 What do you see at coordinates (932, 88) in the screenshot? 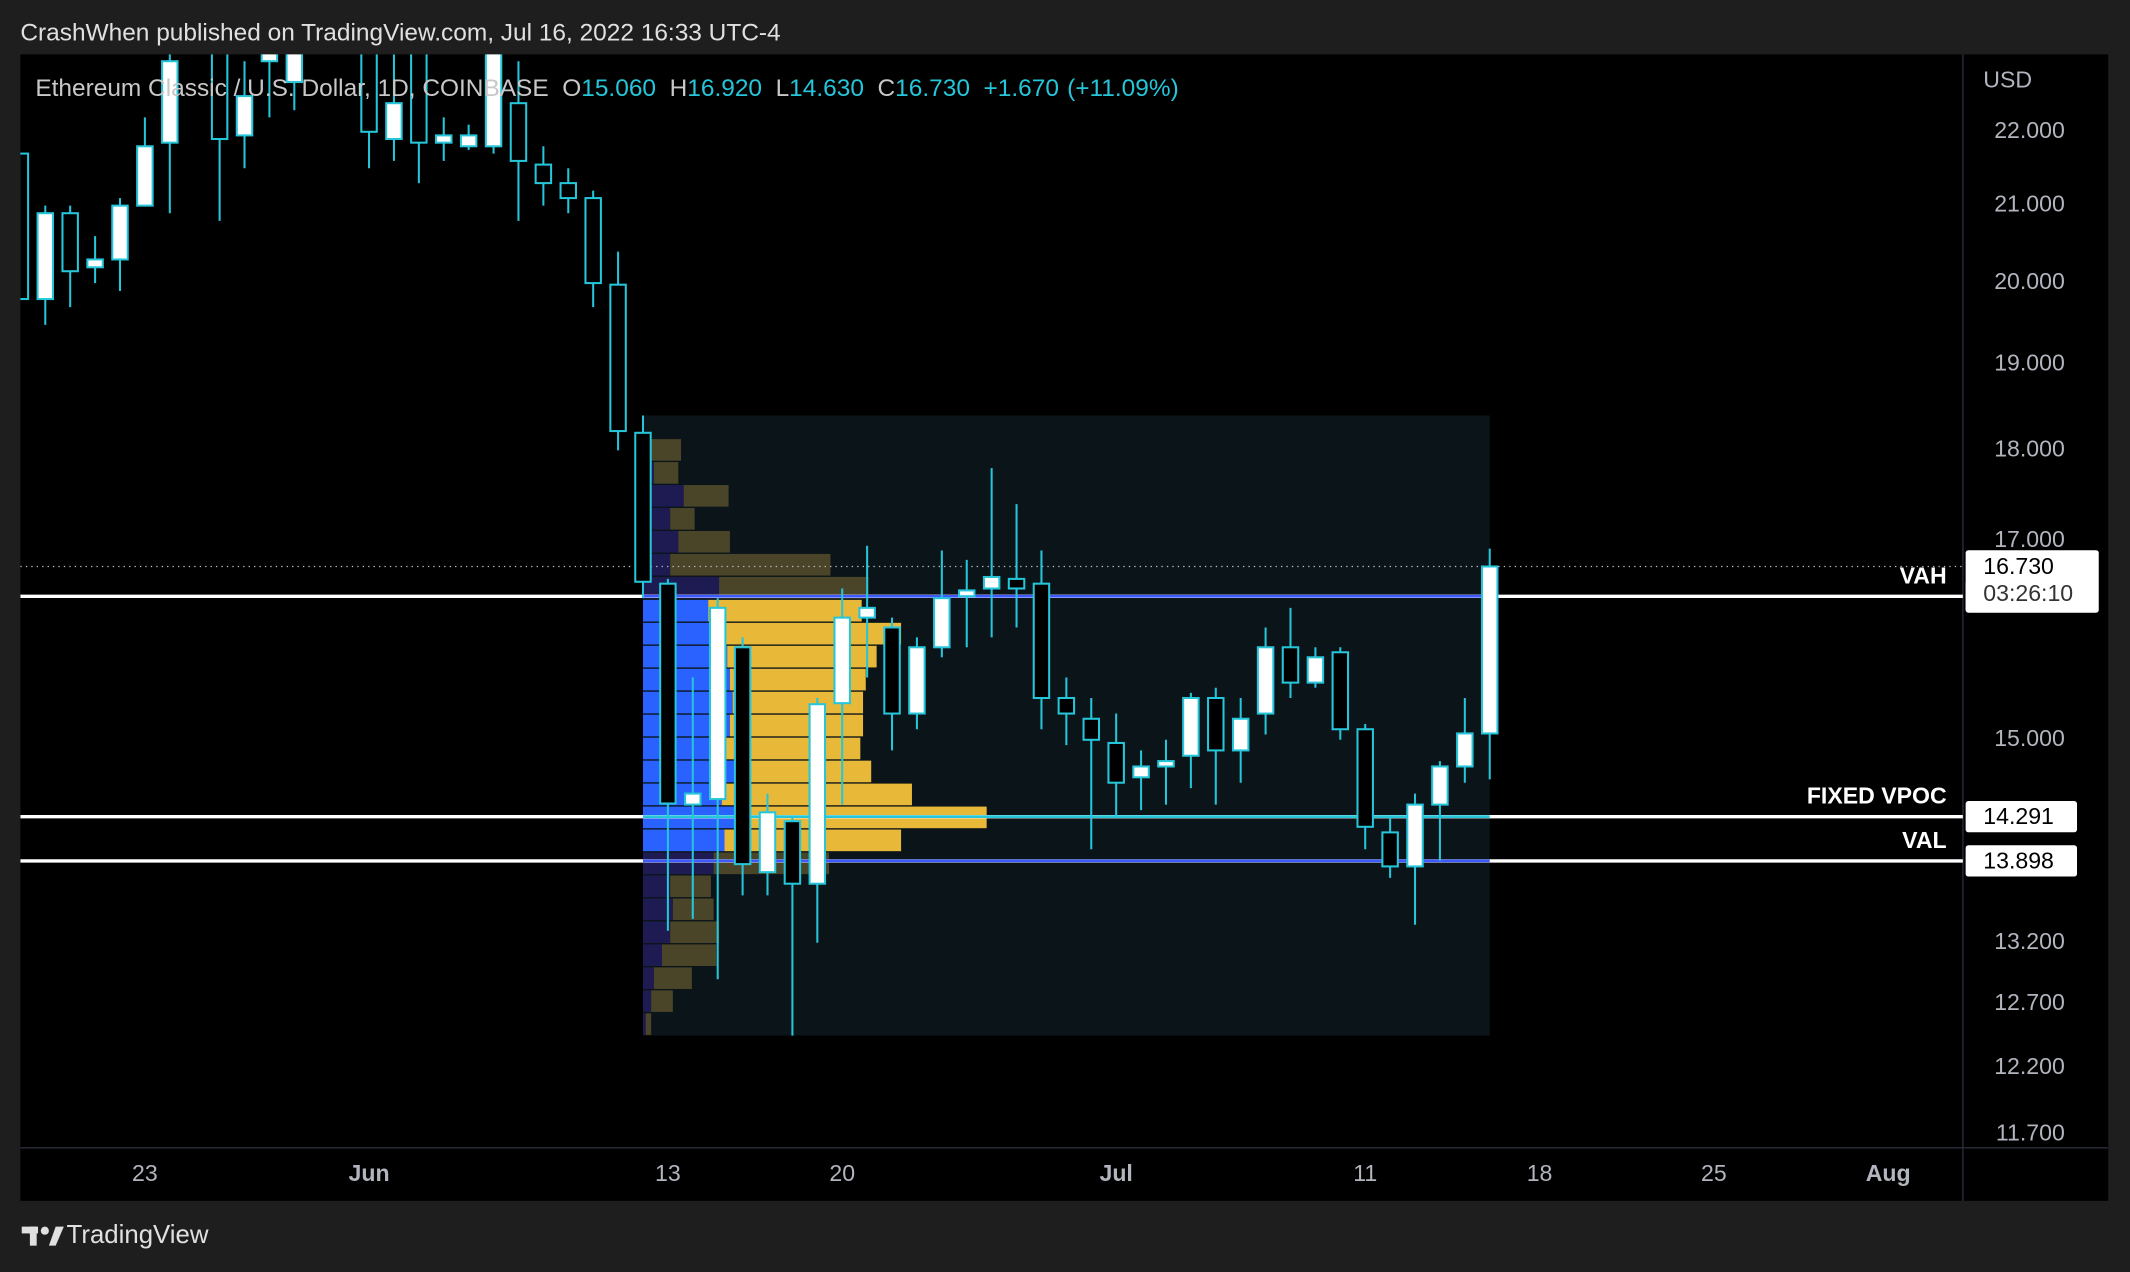
I see `legend-value: 16.730` at bounding box center [932, 88].